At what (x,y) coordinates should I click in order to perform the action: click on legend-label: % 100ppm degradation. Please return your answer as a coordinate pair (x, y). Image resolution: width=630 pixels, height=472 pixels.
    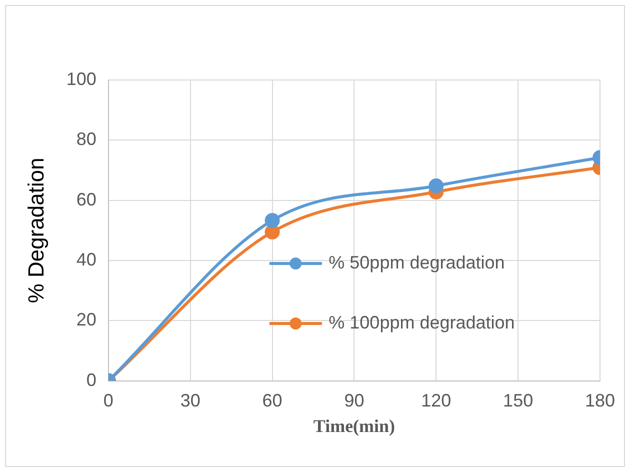
    Looking at the image, I should click on (421, 322).